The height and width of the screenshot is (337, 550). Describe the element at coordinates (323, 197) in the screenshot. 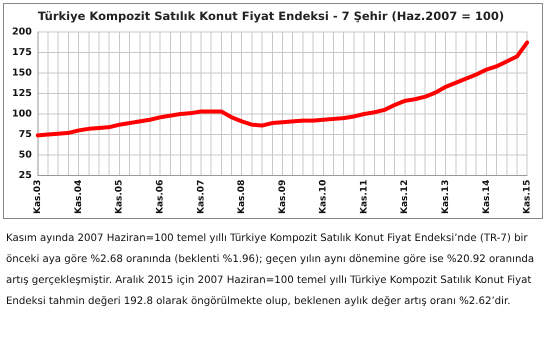

I see `x-tick-label: Kas.10` at that location.